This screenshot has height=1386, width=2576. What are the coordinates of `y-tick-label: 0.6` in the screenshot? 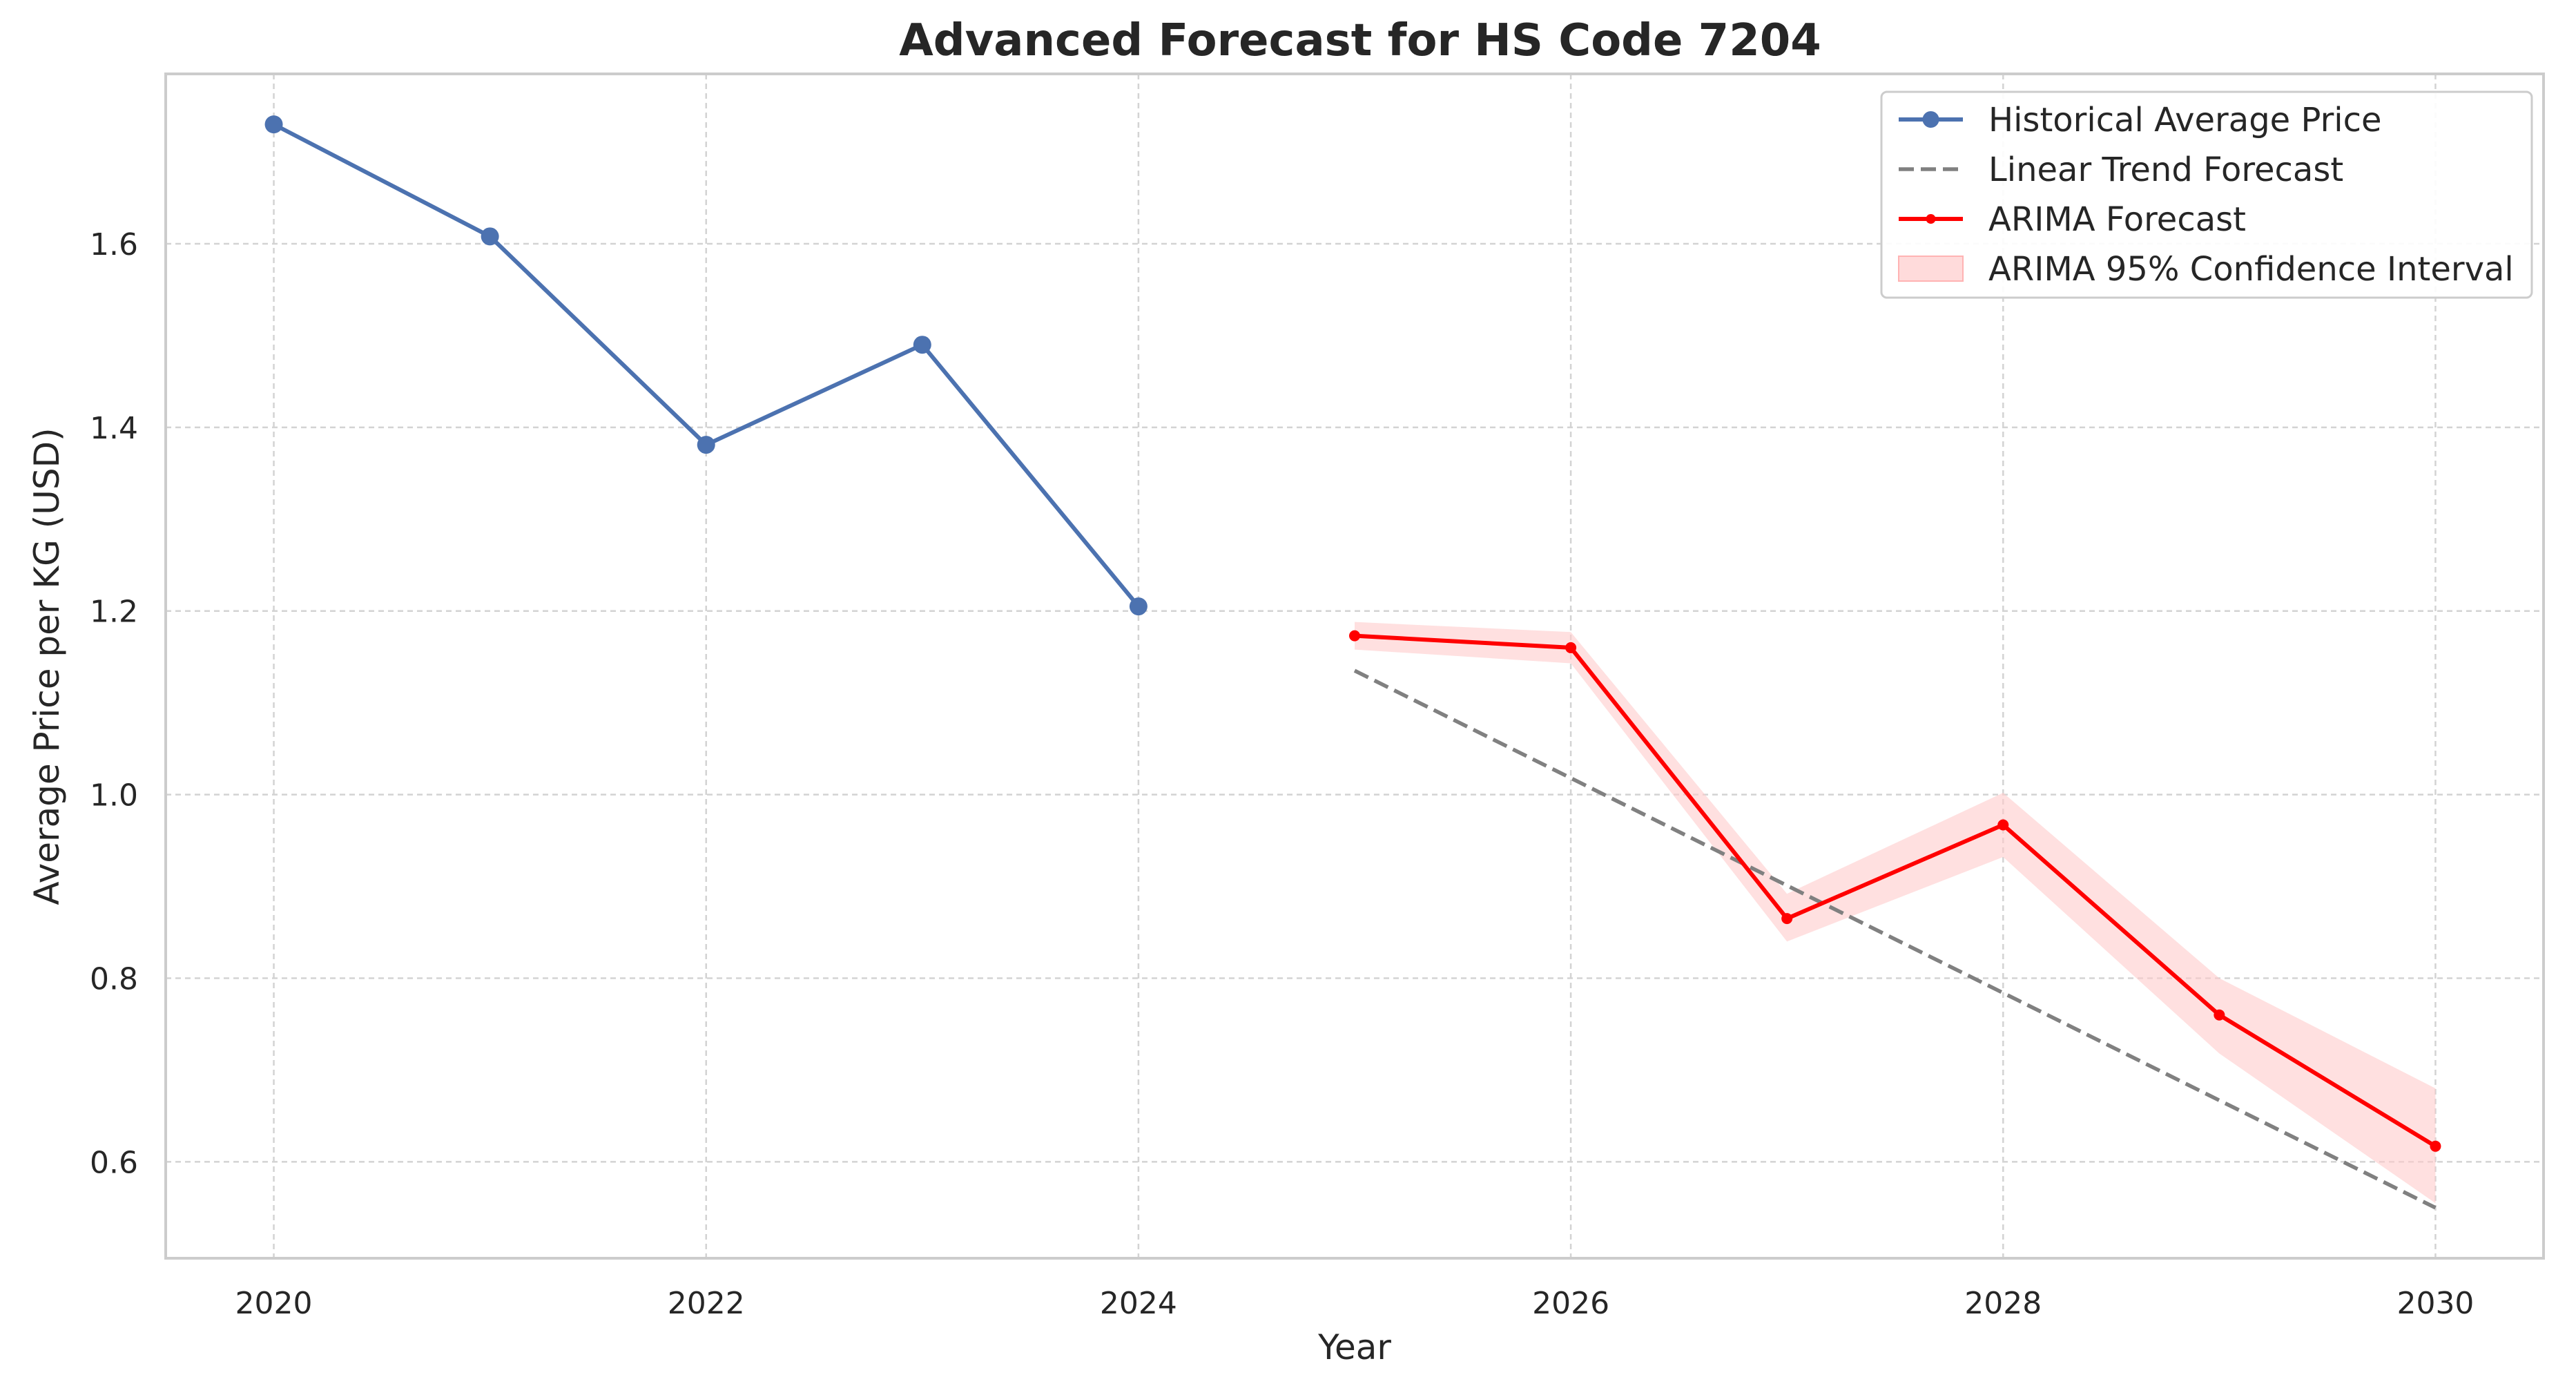 It's located at (114, 1162).